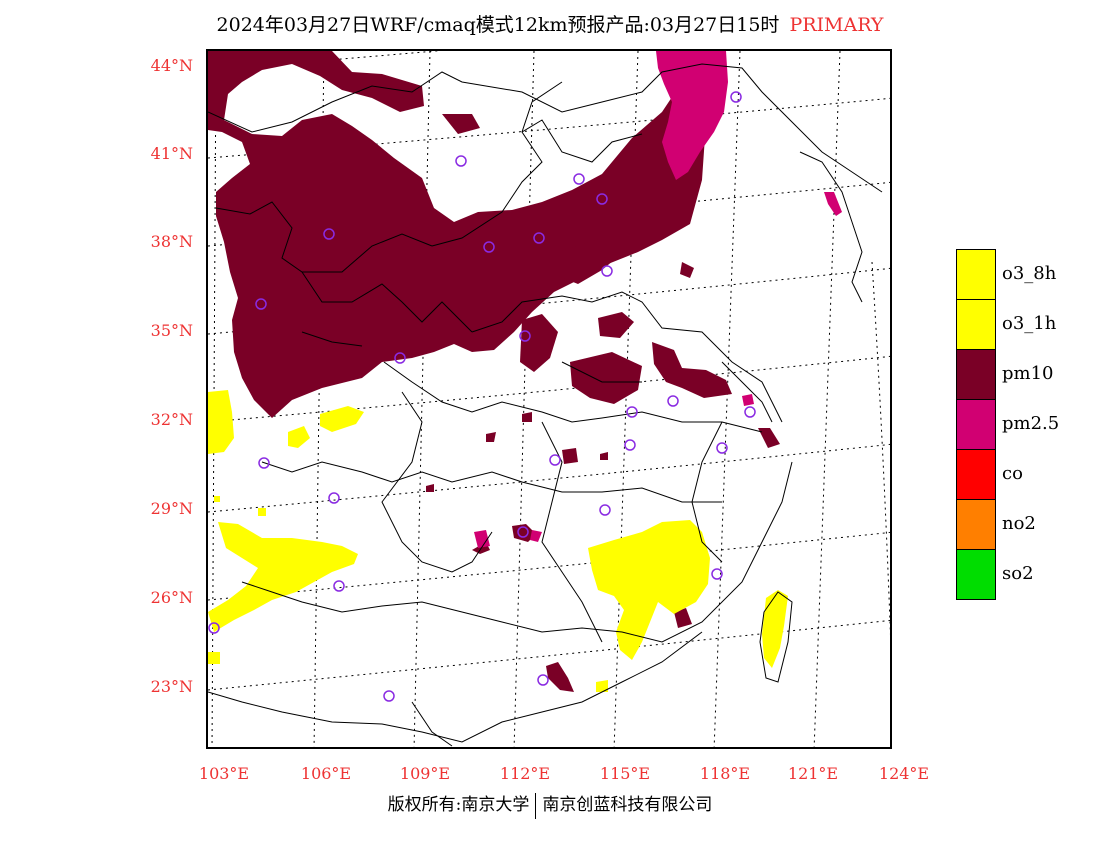 The height and width of the screenshot is (850, 1100). What do you see at coordinates (171, 597) in the screenshot?
I see `lat-label-26: 26°N` at bounding box center [171, 597].